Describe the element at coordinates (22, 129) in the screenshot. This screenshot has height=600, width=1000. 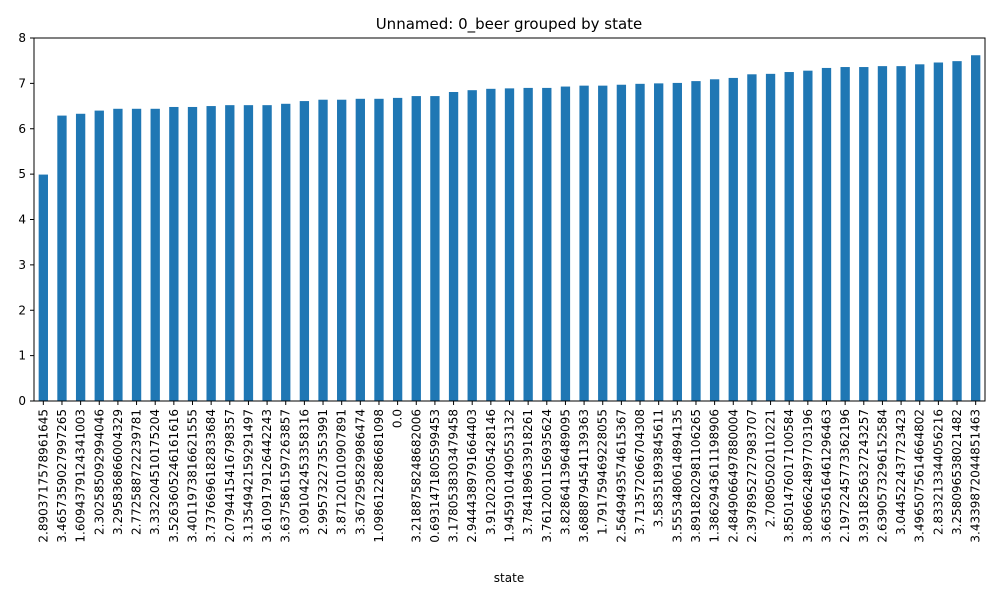
I see `y-tick-label: 6` at that location.